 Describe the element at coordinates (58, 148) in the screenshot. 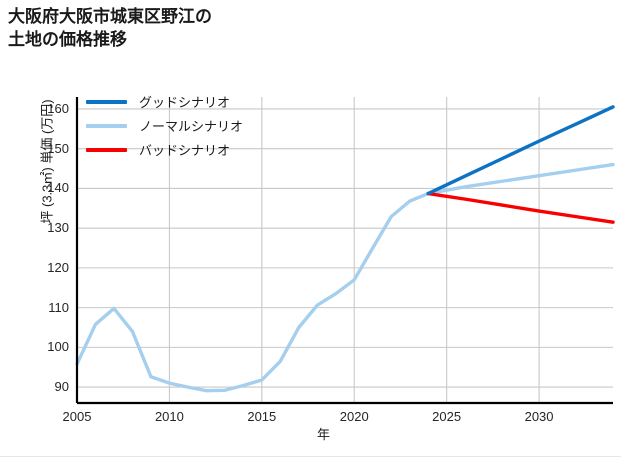

I see `y-tick-label: 150` at that location.